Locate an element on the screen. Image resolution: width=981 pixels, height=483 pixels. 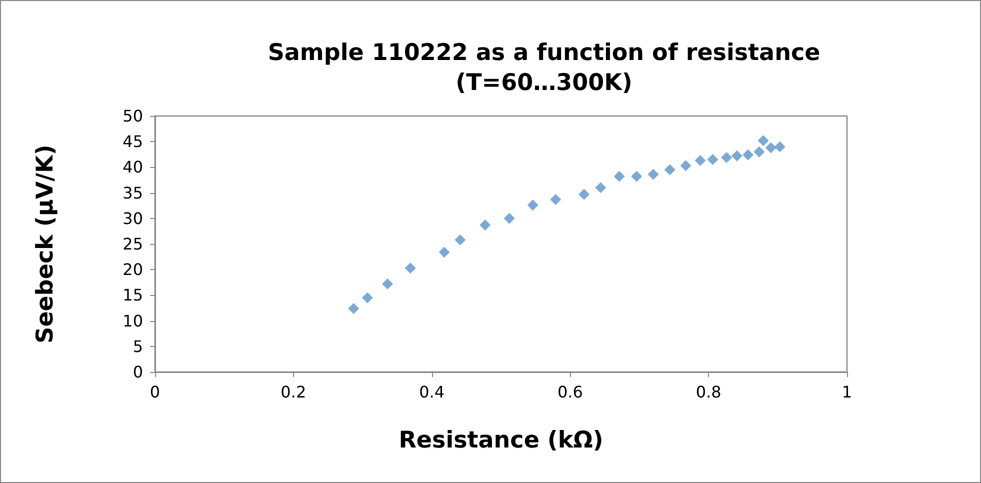
y-tick-label: 50 is located at coordinates (132, 116).